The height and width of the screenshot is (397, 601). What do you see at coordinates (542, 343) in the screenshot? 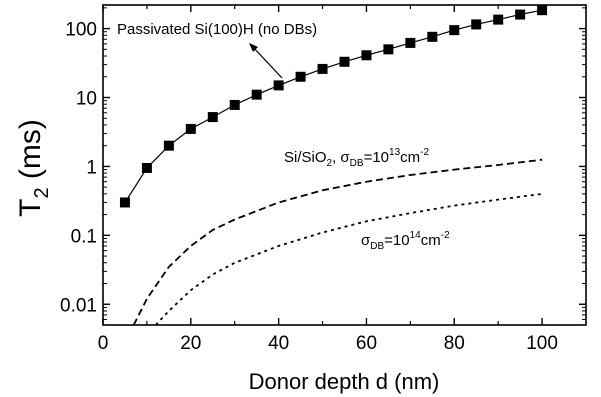
I see `x-tick-label: 100` at bounding box center [542, 343].